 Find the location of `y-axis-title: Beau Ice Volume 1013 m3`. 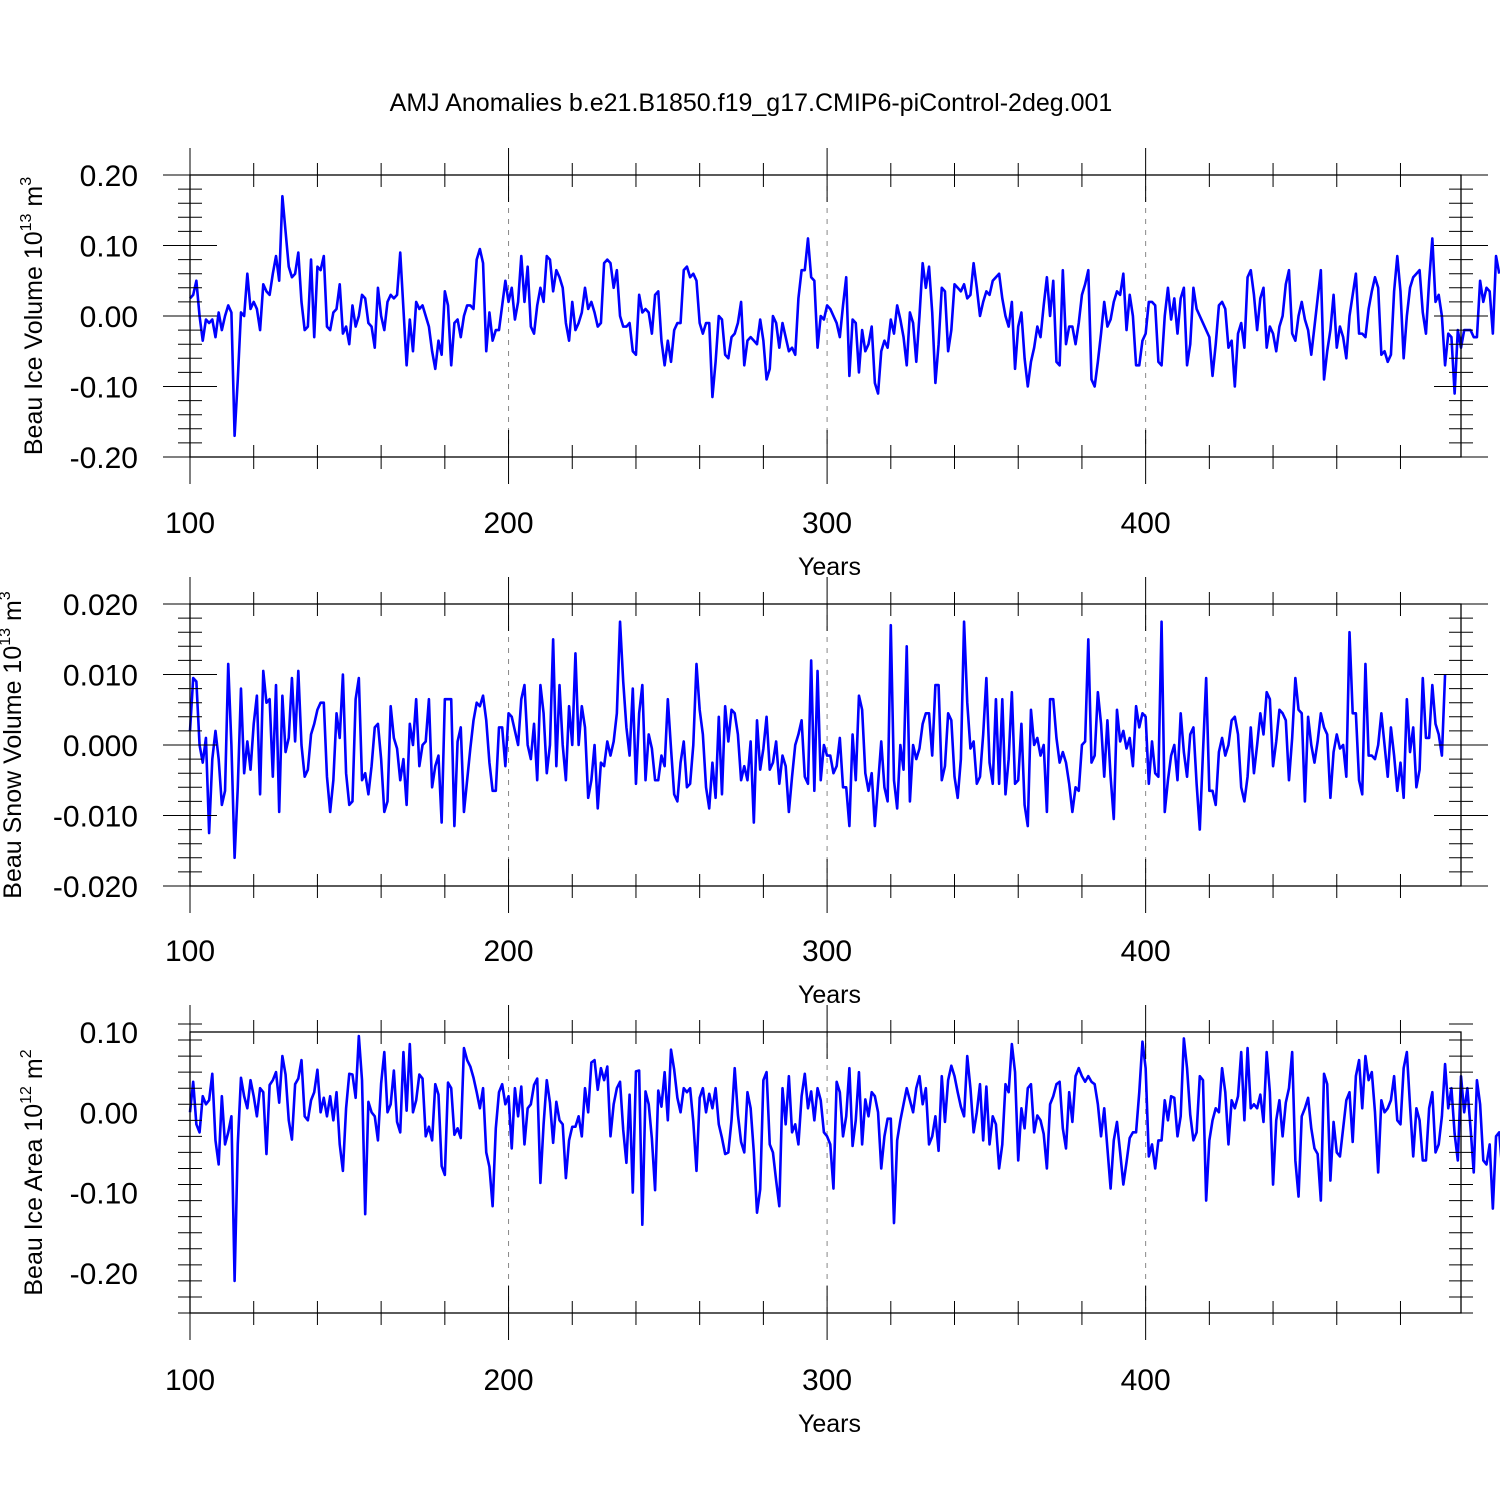

y-axis-title: Beau Ice Volume 1013 m3 is located at coordinates (33, 316).